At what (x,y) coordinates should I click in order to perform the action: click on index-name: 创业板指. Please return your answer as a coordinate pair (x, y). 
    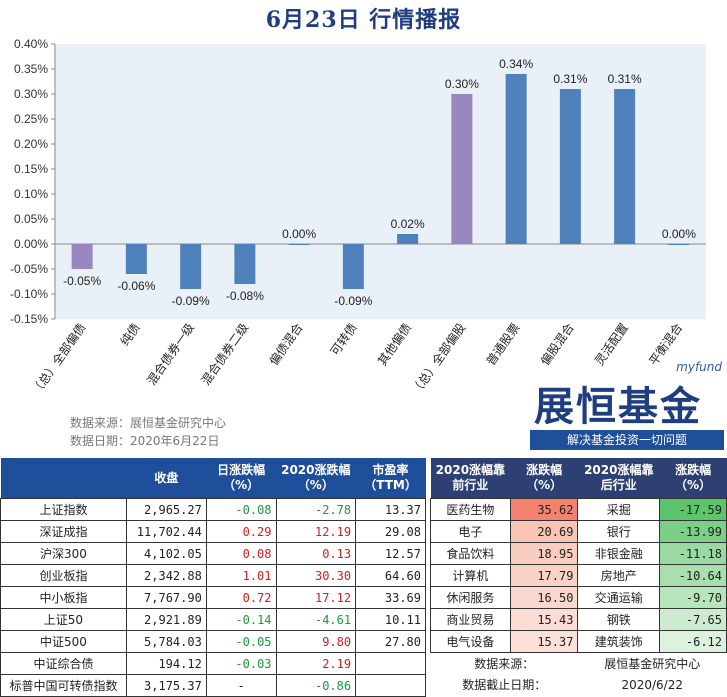
    Looking at the image, I should click on (63, 575).